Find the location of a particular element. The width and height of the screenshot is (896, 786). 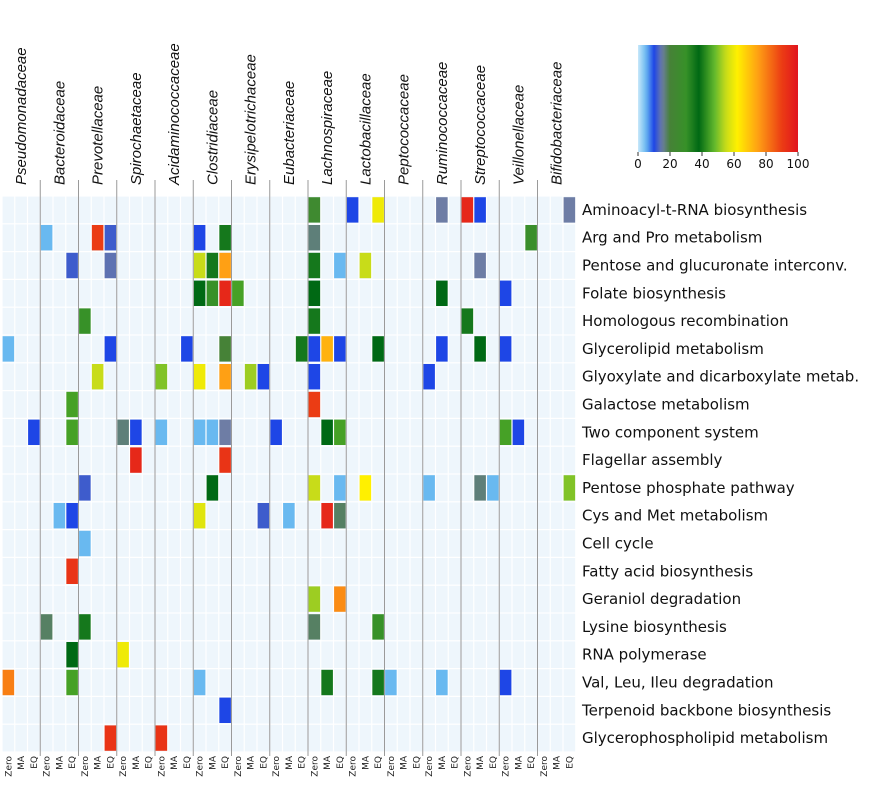

family-label: Erysipelotrichaceae is located at coordinates (251, 119).